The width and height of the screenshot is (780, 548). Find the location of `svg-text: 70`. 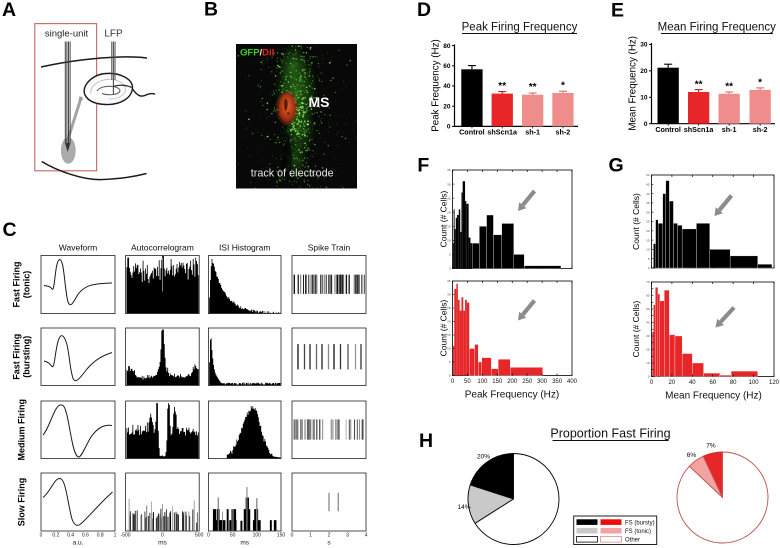

svg-text: 70 is located at coordinates (648, 282).